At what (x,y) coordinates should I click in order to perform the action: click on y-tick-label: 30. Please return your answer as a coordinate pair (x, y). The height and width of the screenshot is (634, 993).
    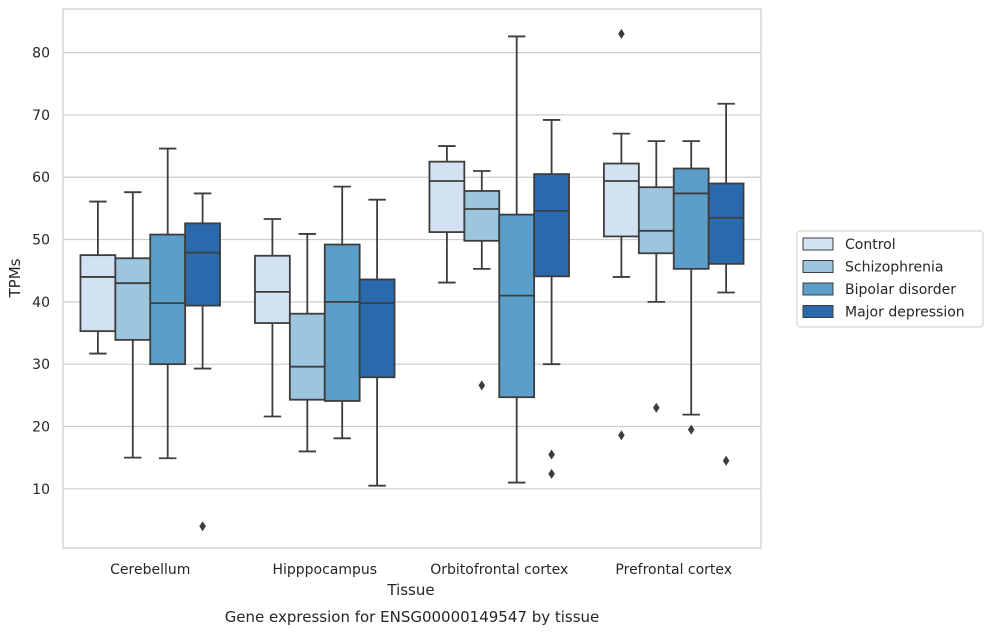
    Looking at the image, I should click on (41, 365).